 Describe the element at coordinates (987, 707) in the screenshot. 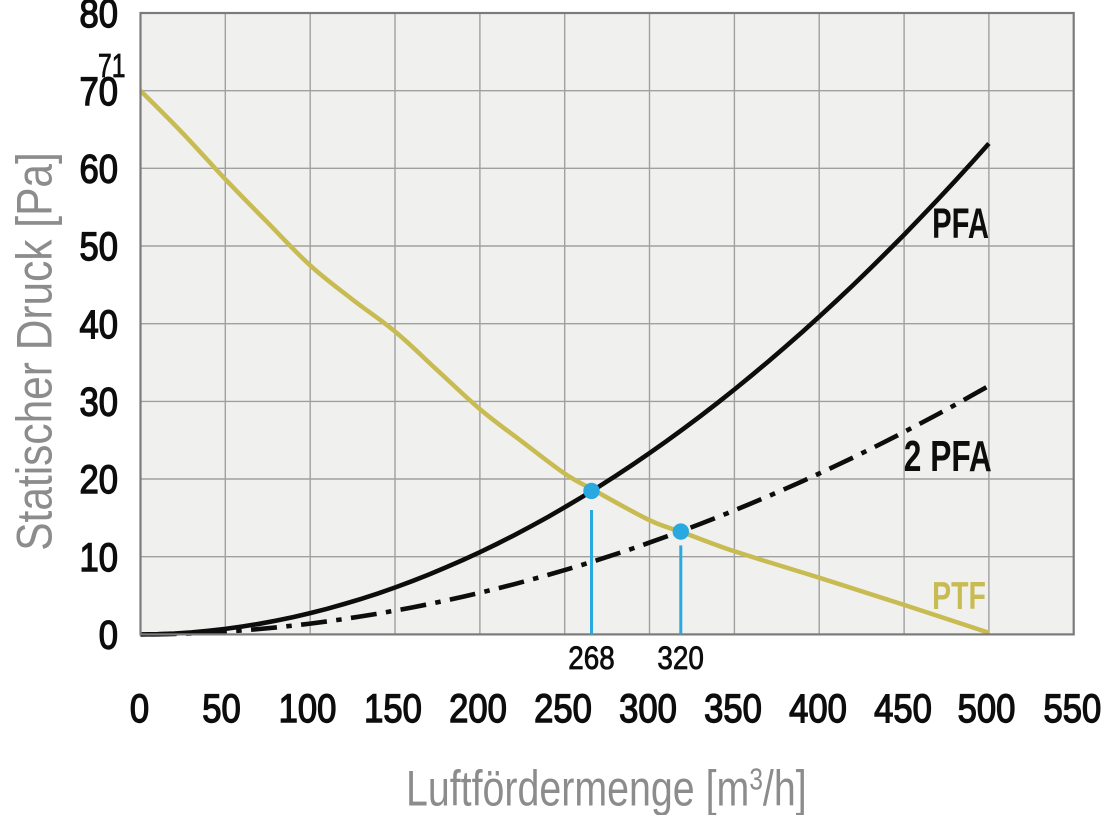

I see `svg-text: 500` at that location.